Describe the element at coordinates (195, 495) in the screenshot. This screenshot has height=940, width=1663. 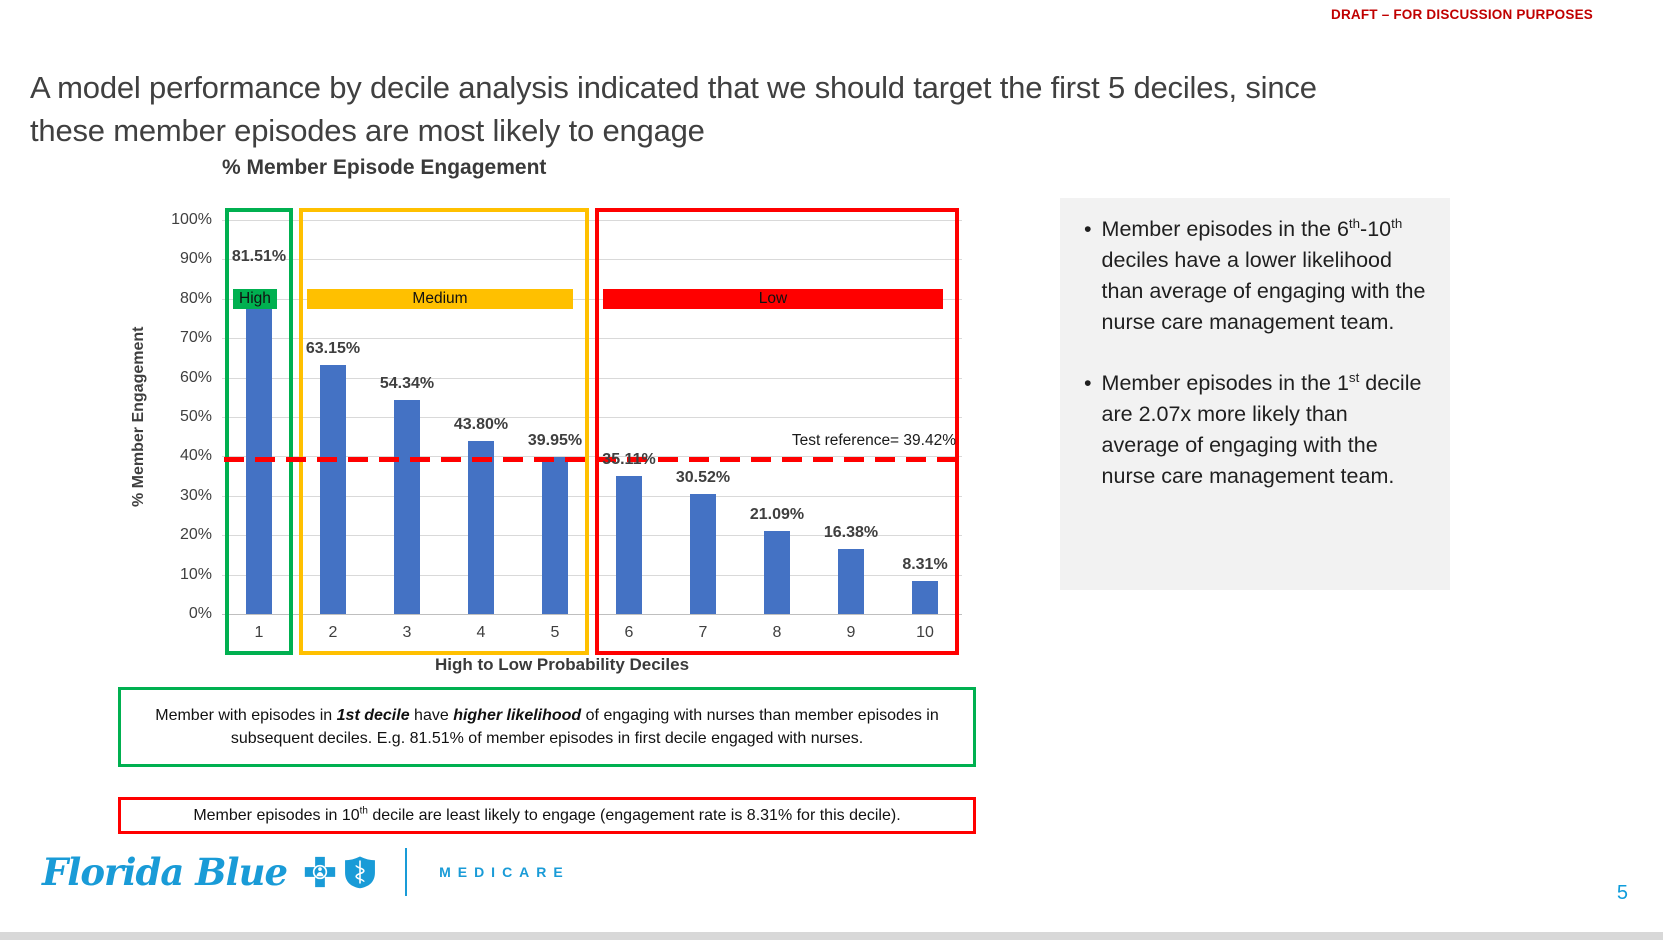
I see `y-tick-label: 30%` at that location.